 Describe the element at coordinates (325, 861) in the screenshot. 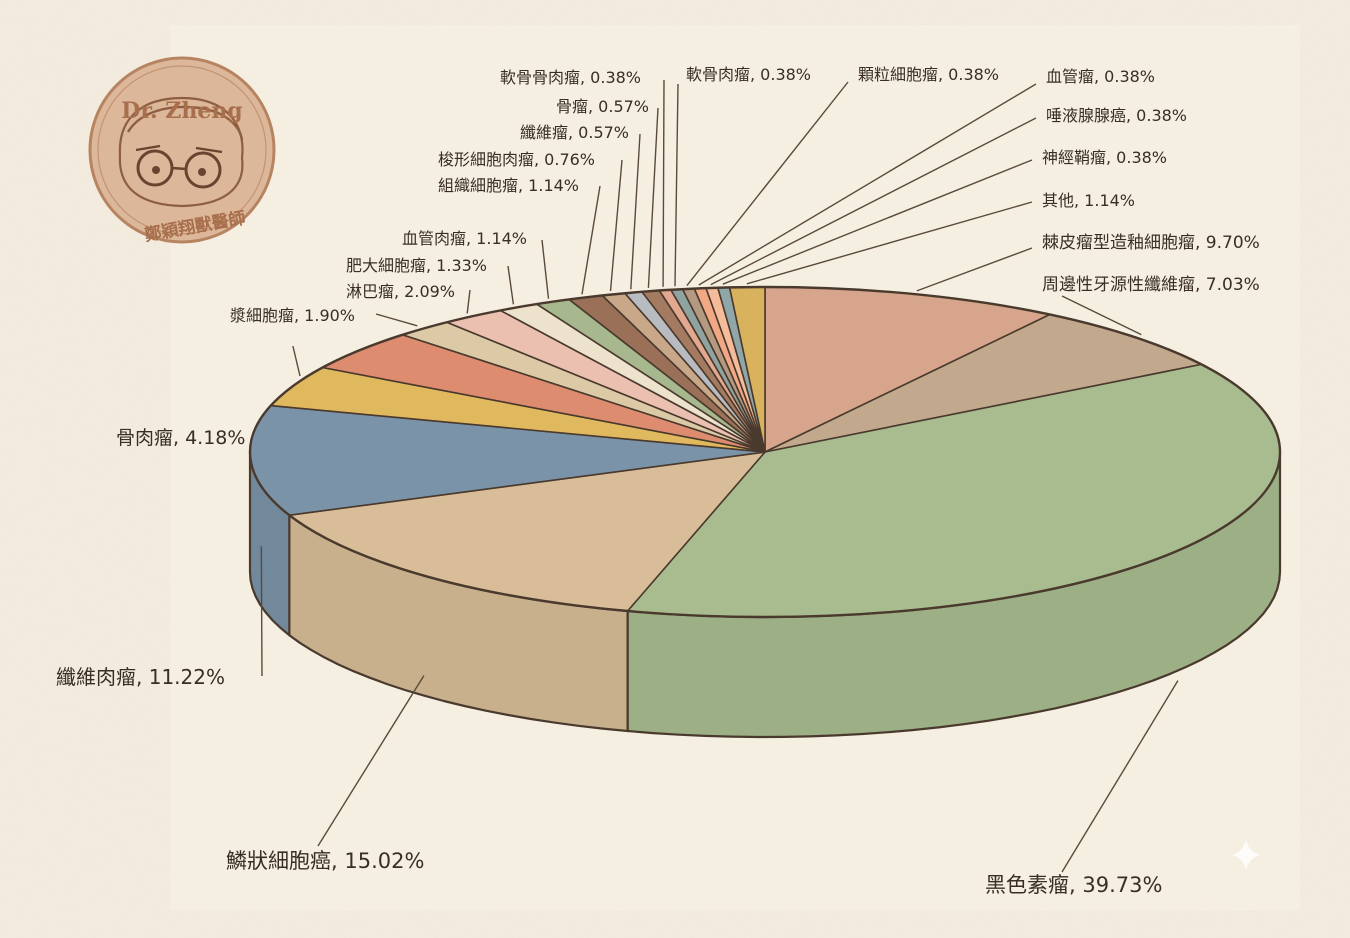

I see `slice-label-鱗狀細胞癌: 鱗狀細胞癌, 15.02%` at that location.